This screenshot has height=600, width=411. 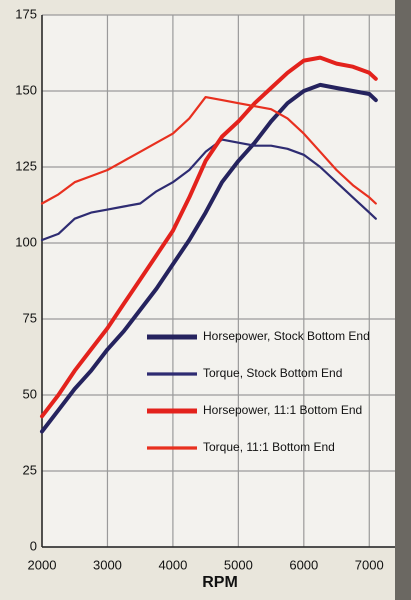 I want to click on y-tick-label: 0, so click(x=33, y=545).